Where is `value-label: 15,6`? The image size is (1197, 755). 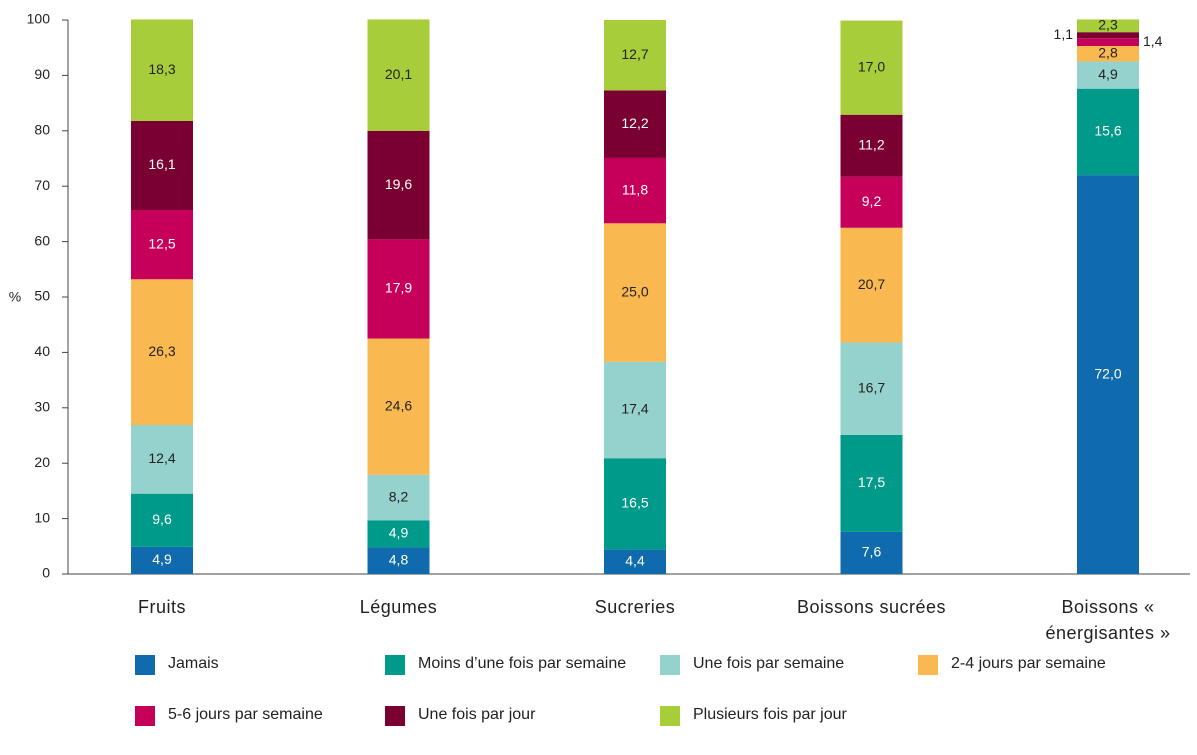 value-label: 15,6 is located at coordinates (1107, 131).